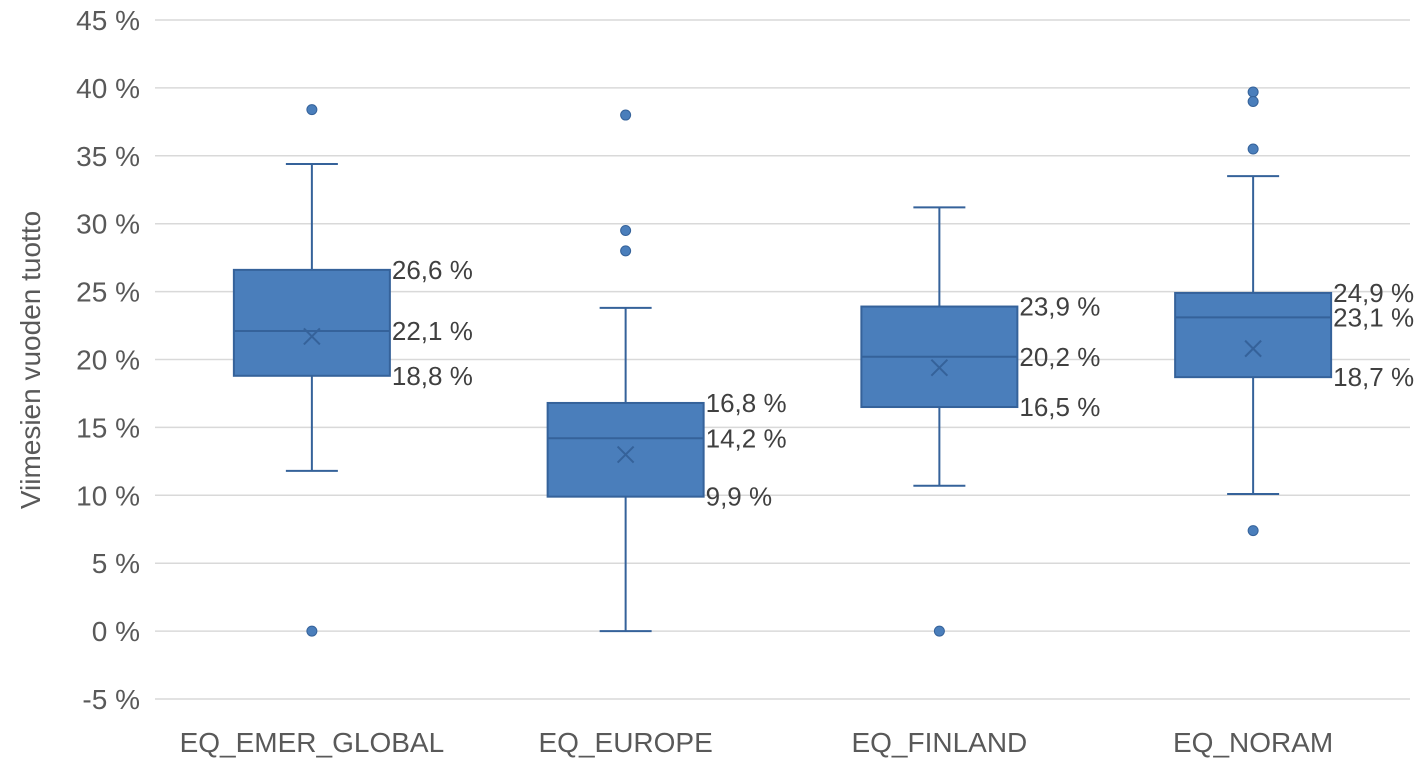 The width and height of the screenshot is (1418, 762). I want to click on y-tick-label: 10 %, so click(108, 495).